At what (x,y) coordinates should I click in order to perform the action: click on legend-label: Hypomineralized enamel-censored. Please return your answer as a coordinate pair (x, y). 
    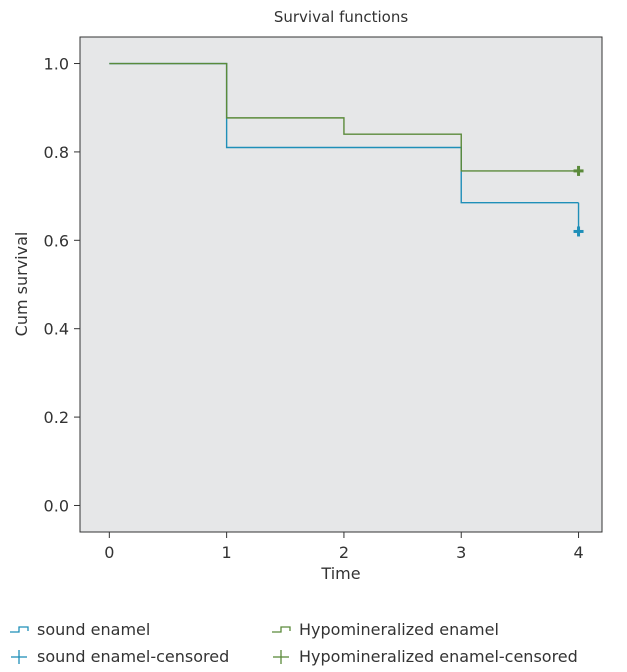
    Looking at the image, I should click on (438, 656).